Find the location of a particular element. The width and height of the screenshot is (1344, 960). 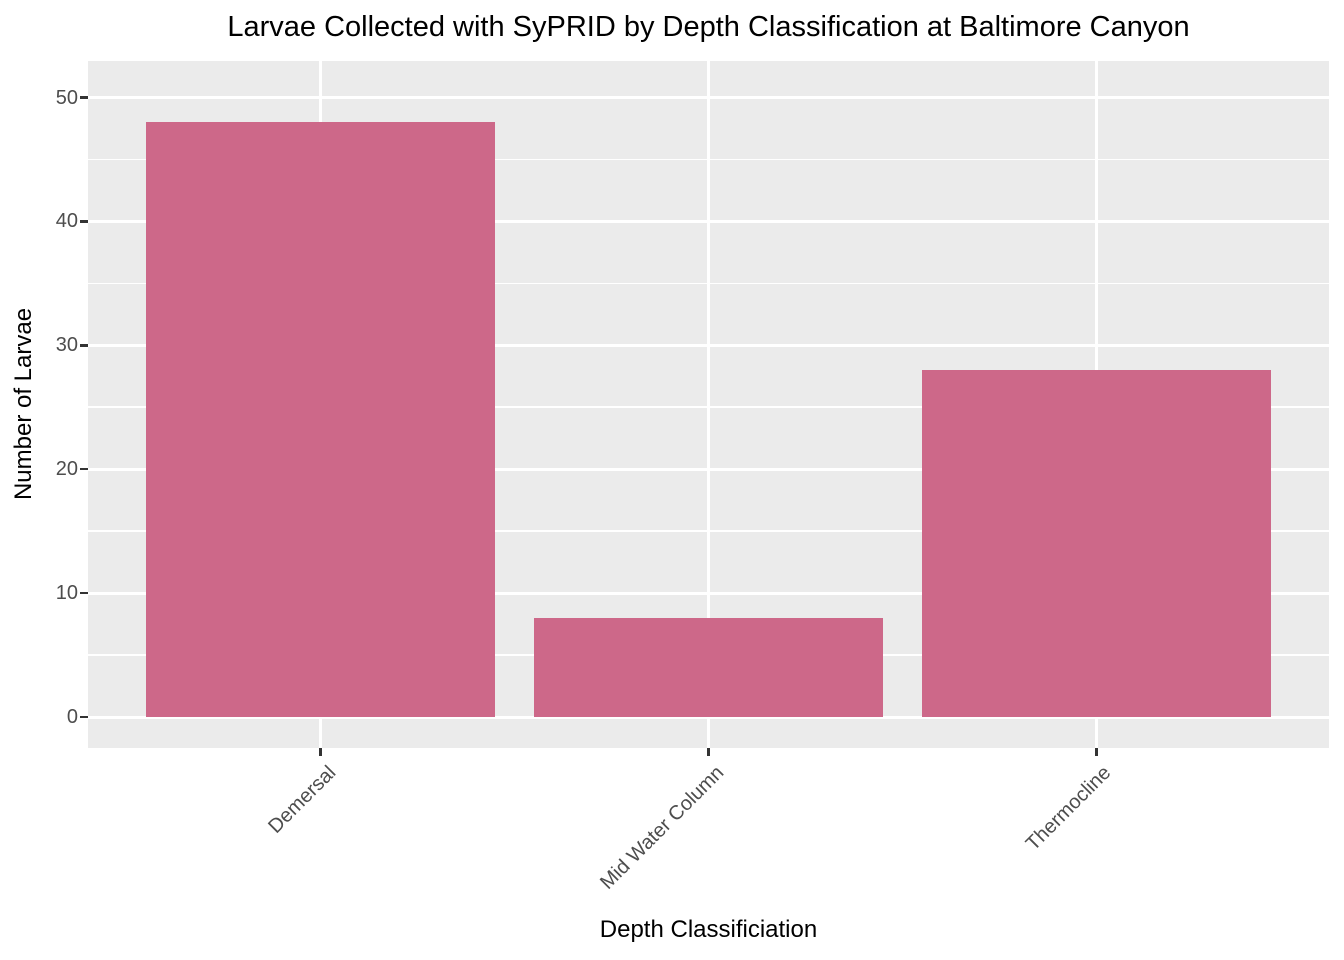

x-axis-title: Depth Classificiation is located at coordinates (708, 929).